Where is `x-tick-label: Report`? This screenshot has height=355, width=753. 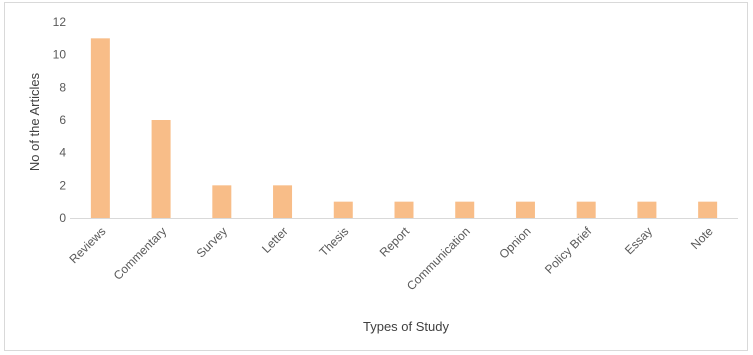
x-tick-label: Report is located at coordinates (395, 242).